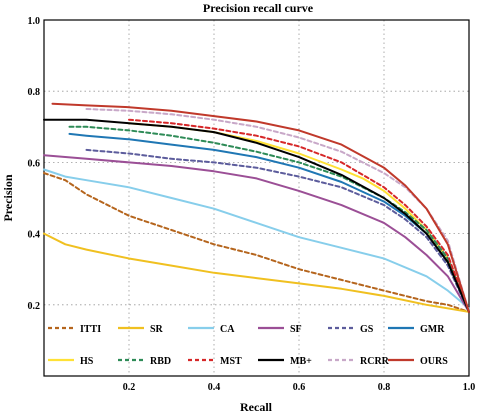 The width and height of the screenshot is (480, 413). Describe the element at coordinates (90, 329) in the screenshot. I see `legend-label: ITTI` at that location.